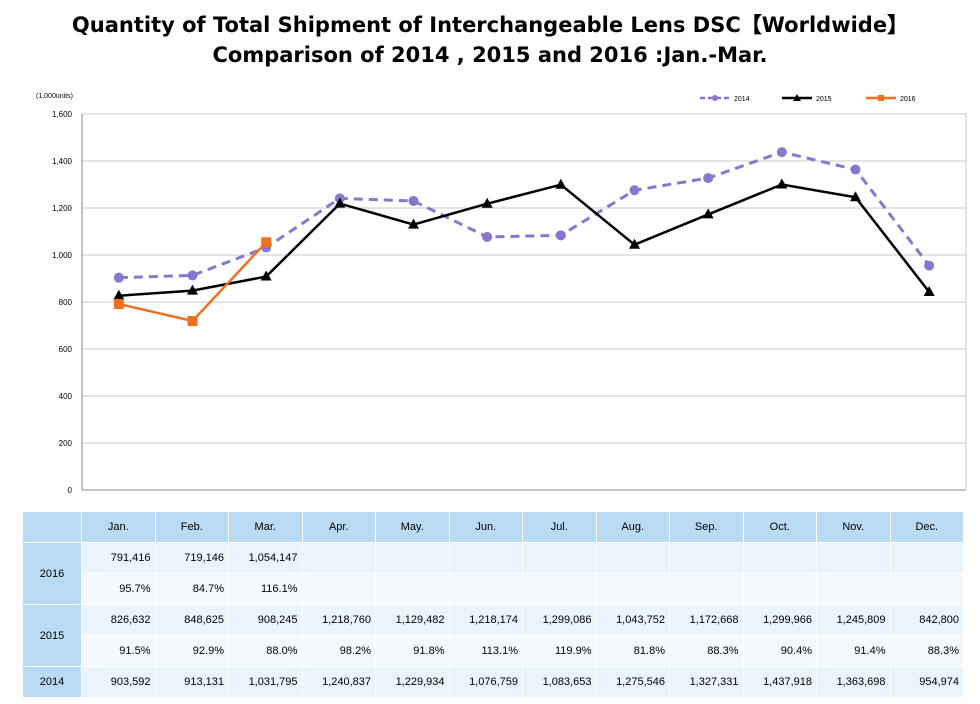 This screenshot has height=704, width=980. I want to click on y-tick-label: 1,600, so click(62, 114).